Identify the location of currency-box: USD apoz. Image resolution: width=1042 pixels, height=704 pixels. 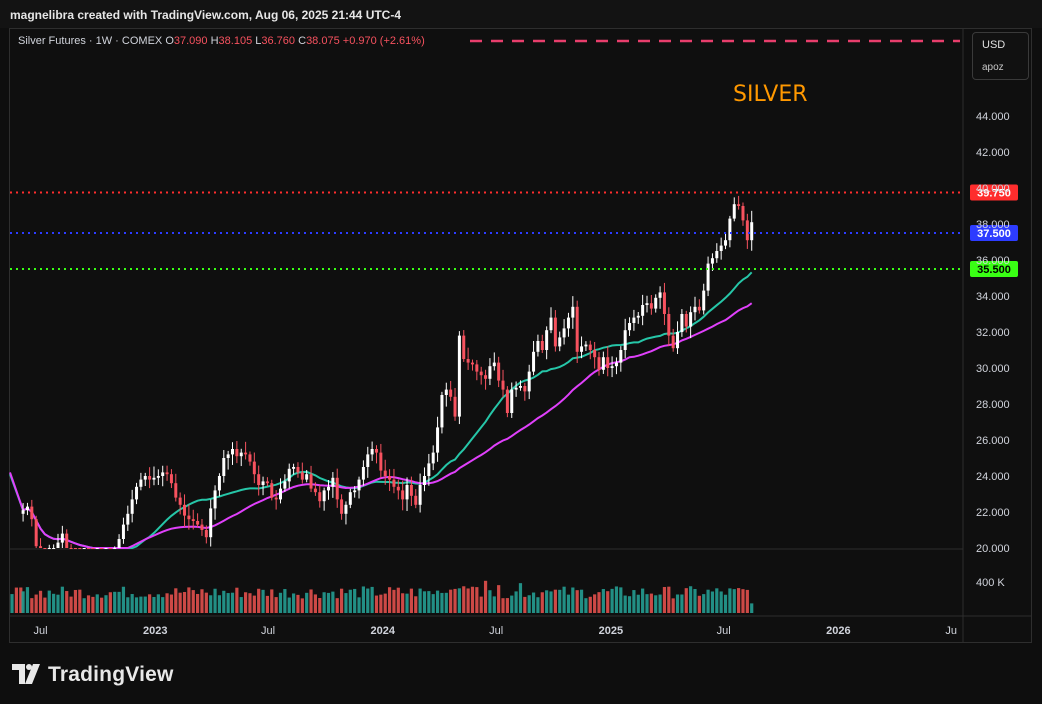
(1000, 56).